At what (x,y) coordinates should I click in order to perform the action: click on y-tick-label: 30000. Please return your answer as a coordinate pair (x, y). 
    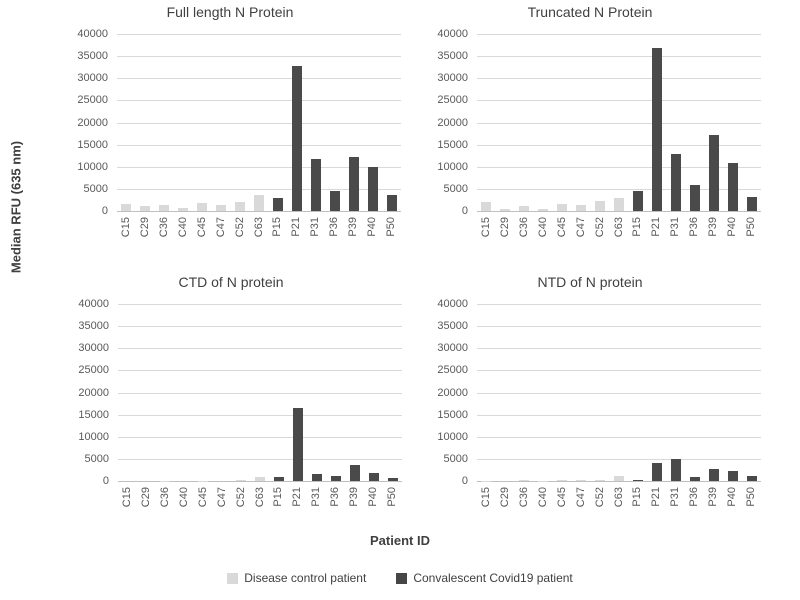
    Looking at the image, I should click on (452, 78).